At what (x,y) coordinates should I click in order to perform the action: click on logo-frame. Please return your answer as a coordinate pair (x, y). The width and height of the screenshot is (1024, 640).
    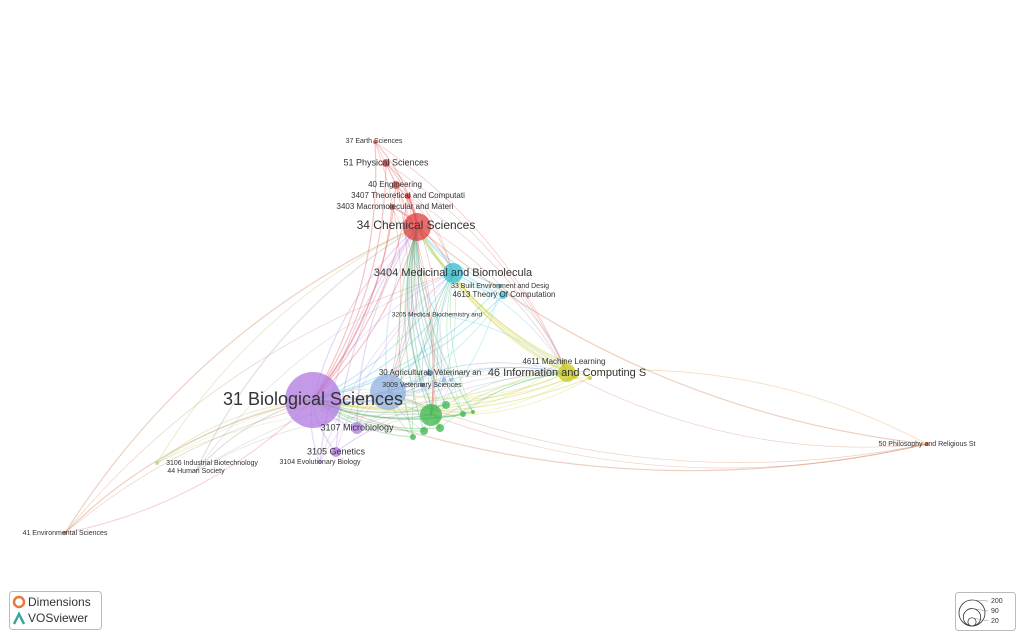
    Looking at the image, I should click on (55, 610).